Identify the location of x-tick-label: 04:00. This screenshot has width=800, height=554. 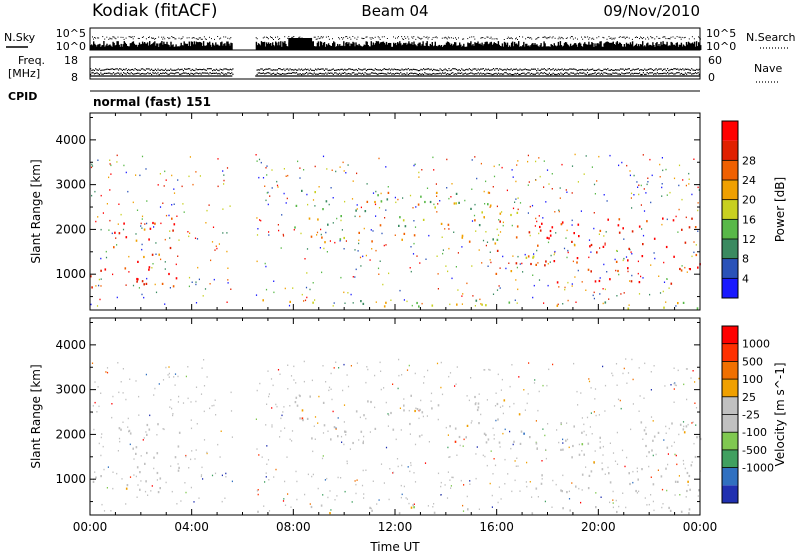
(191, 527).